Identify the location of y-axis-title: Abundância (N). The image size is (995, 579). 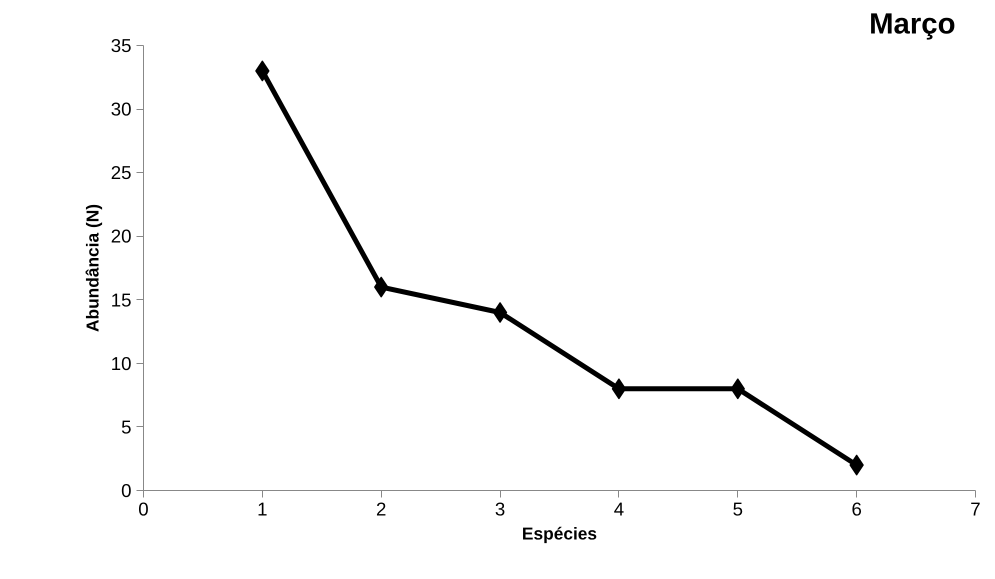
(92, 268).